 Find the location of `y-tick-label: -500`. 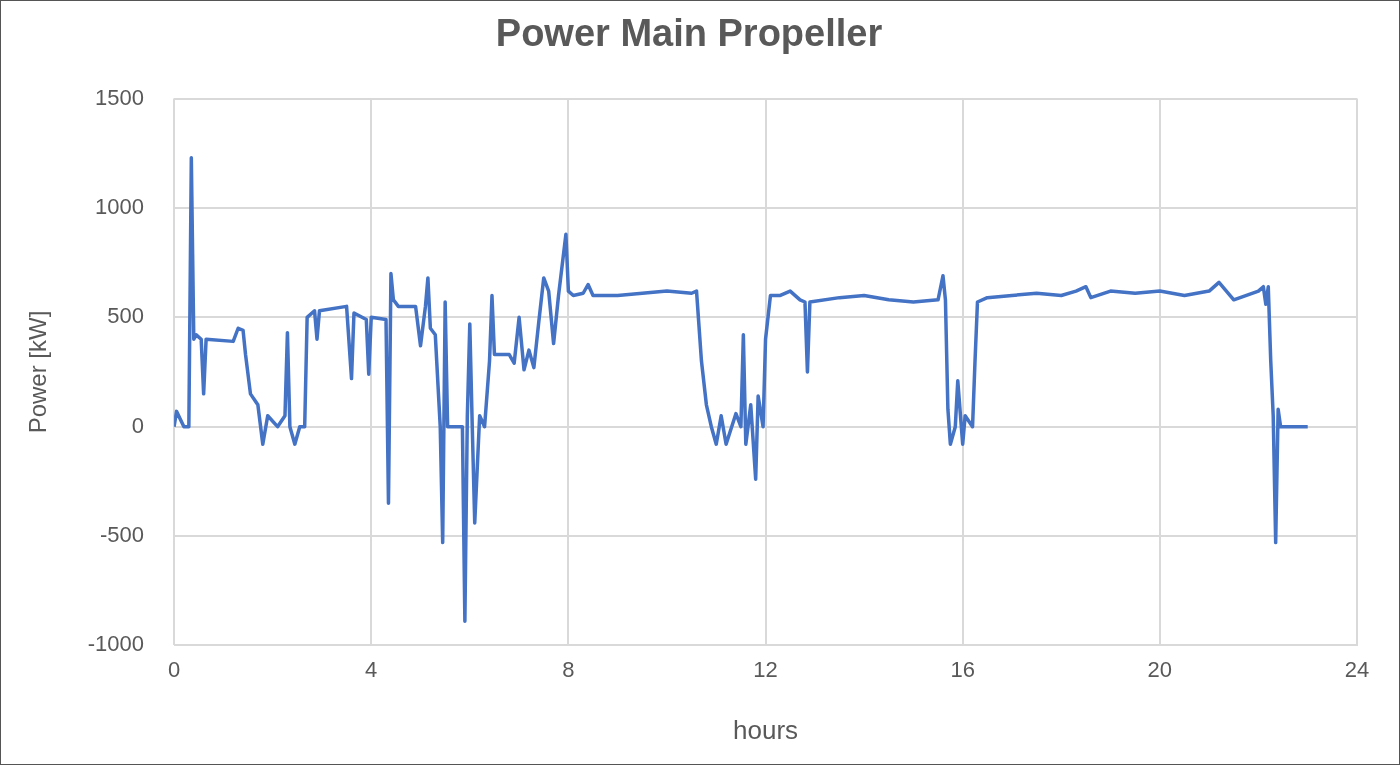

y-tick-label: -500 is located at coordinates (122, 535).